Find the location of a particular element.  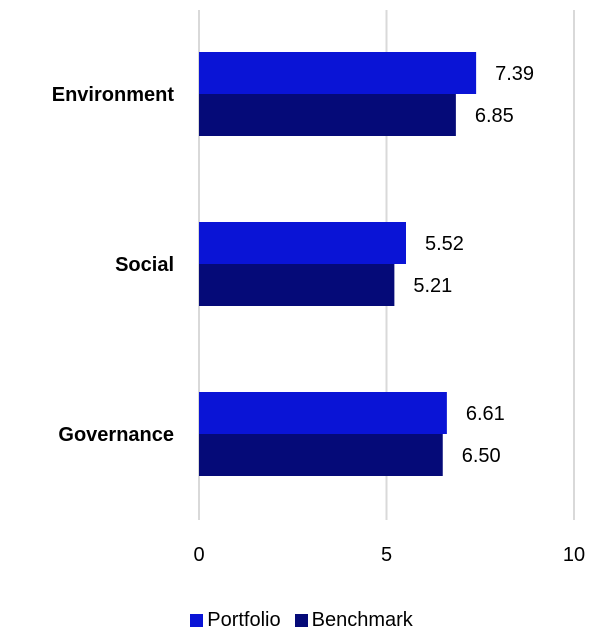

x-tick-label-1: 5 is located at coordinates (386, 555).